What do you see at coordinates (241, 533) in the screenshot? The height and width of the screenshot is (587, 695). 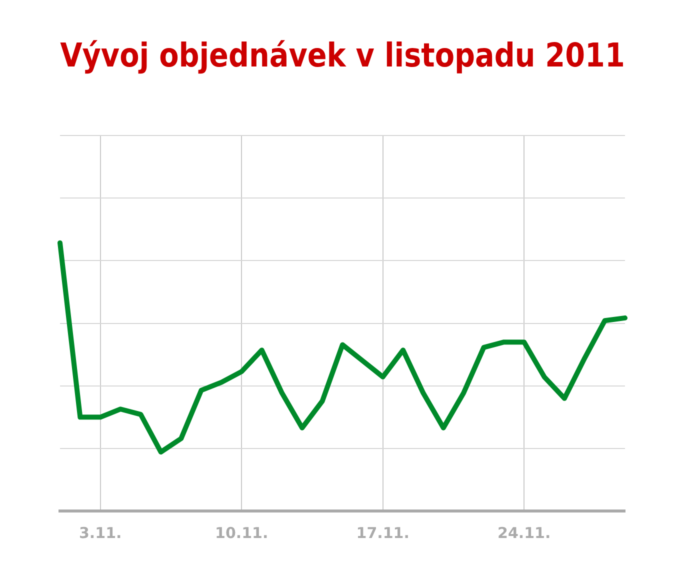 I see `x-tick-label: 10.11.` at bounding box center [241, 533].